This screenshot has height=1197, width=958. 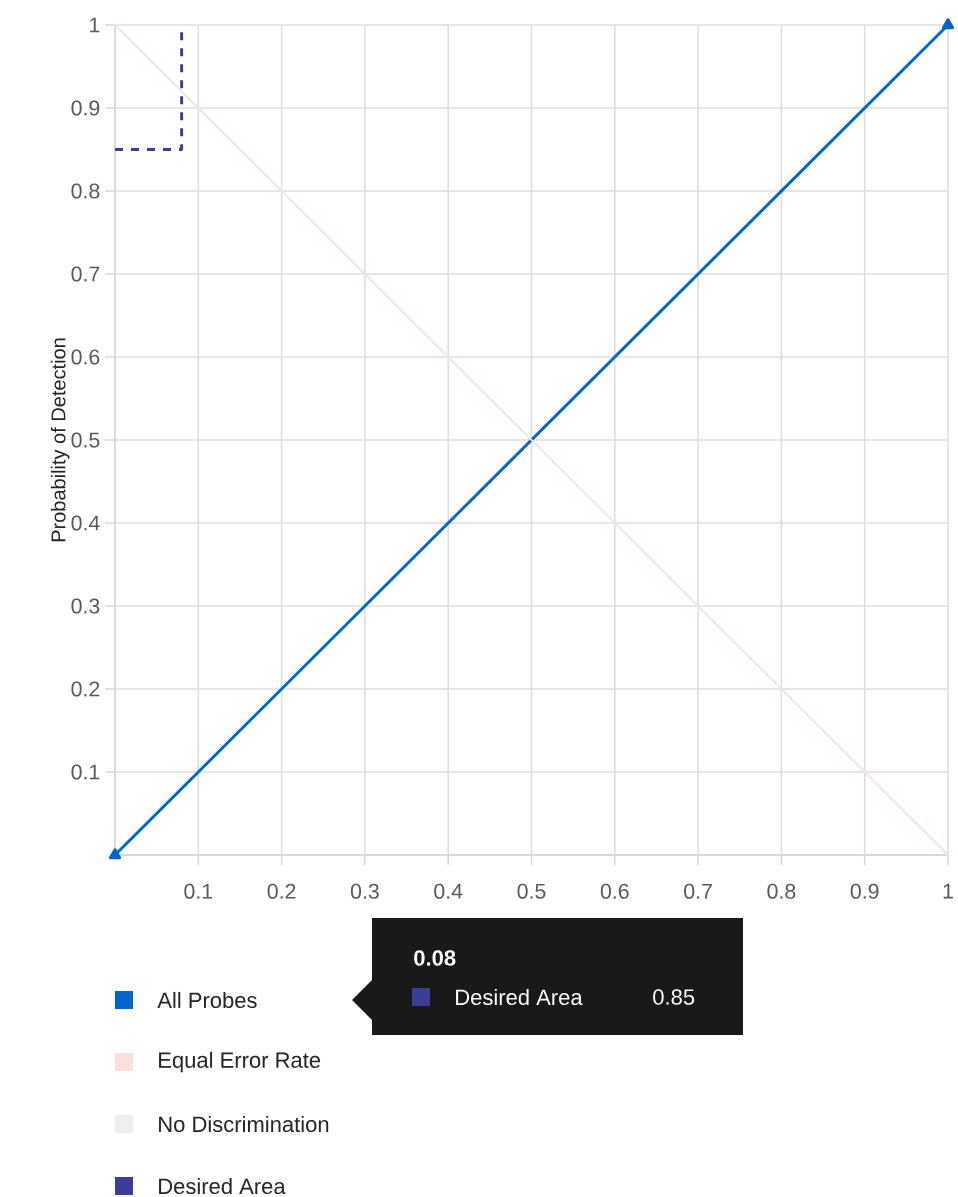 What do you see at coordinates (519, 997) in the screenshot?
I see `text: Desired Area` at bounding box center [519, 997].